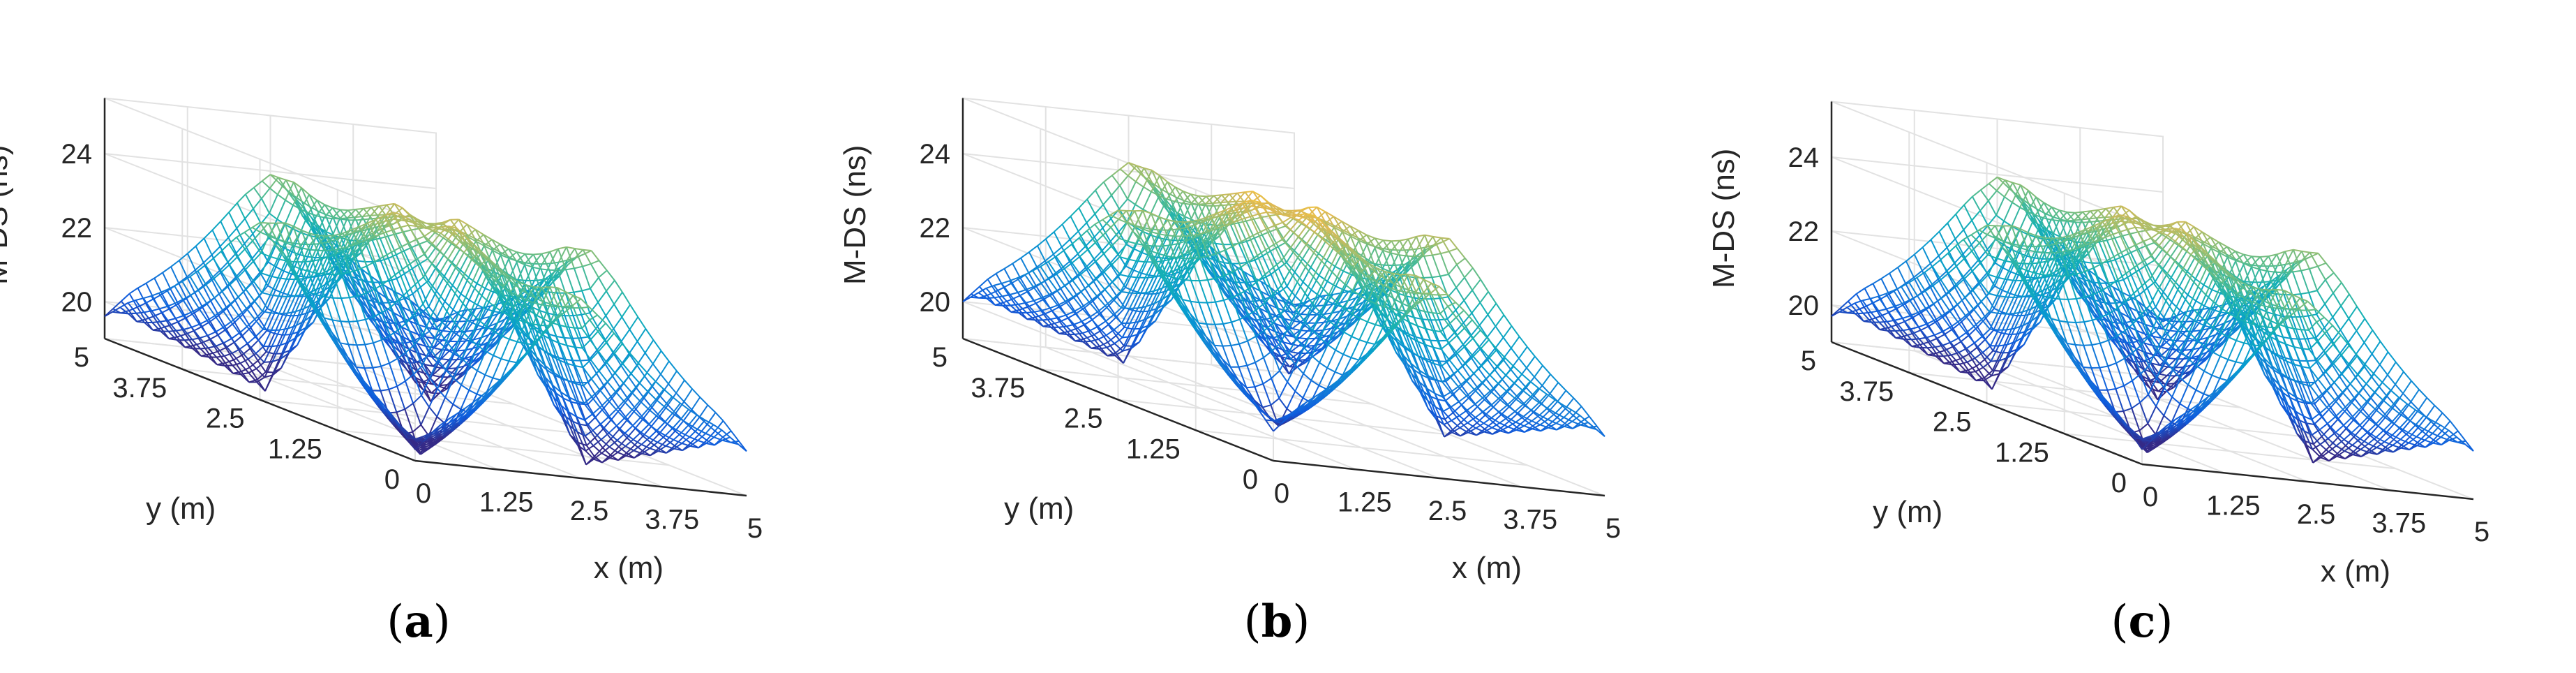 Image resolution: width=2576 pixels, height=673 pixels. Describe the element at coordinates (1283, 299) in the screenshot. I see `surface-mesh` at that location.